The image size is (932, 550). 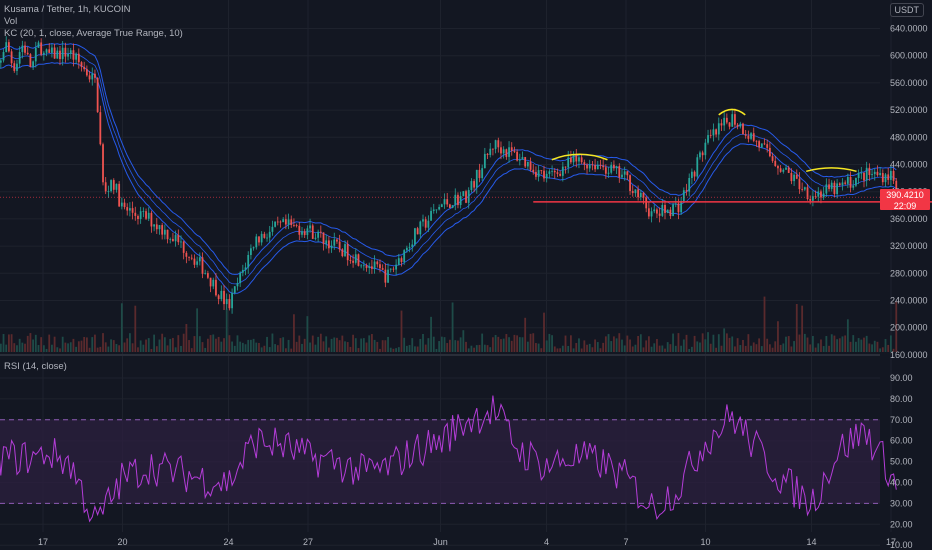 I want to click on rsi-tick-label: 40.00, so click(x=901, y=483).